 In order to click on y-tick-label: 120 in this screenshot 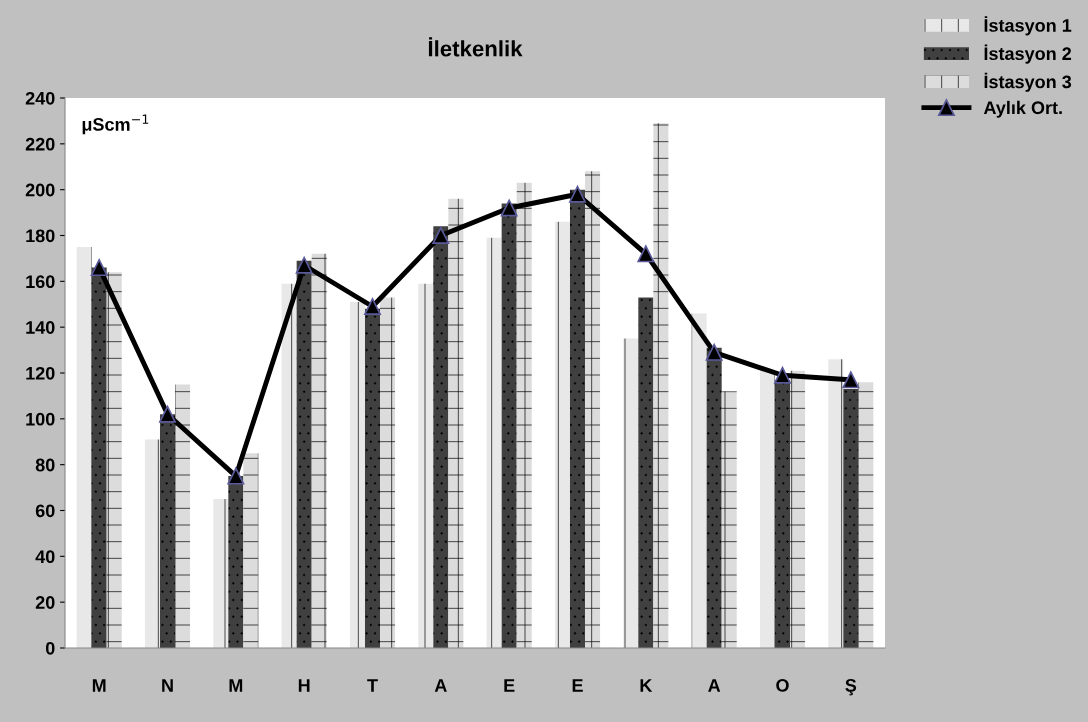, I will do `click(40, 373)`.